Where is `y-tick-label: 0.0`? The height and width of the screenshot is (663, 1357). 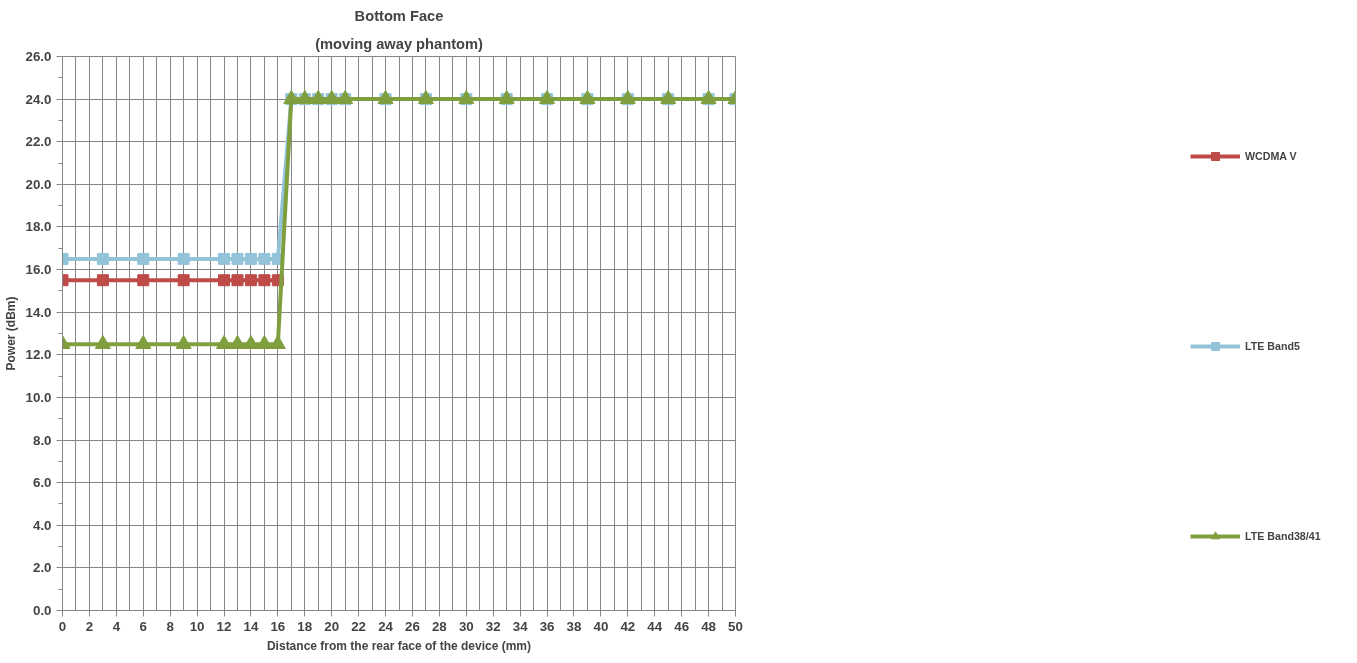
y-tick-label: 0.0 is located at coordinates (42, 610).